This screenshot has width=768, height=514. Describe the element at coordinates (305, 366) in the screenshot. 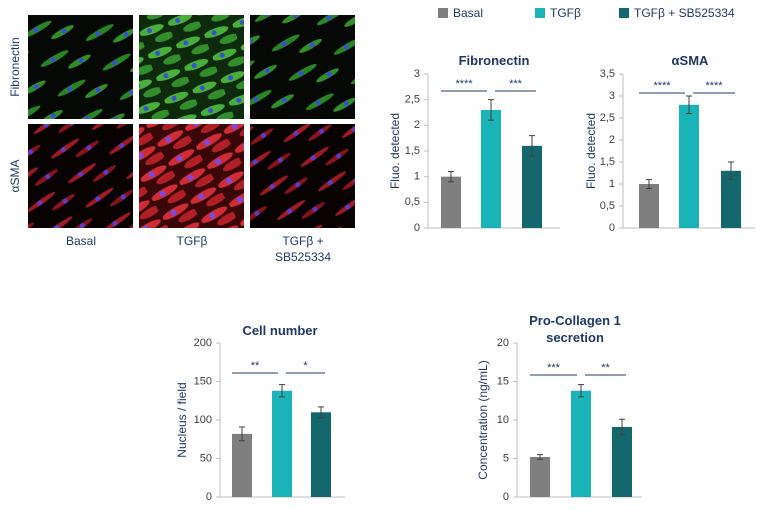

I see `significance-label: *` at that location.